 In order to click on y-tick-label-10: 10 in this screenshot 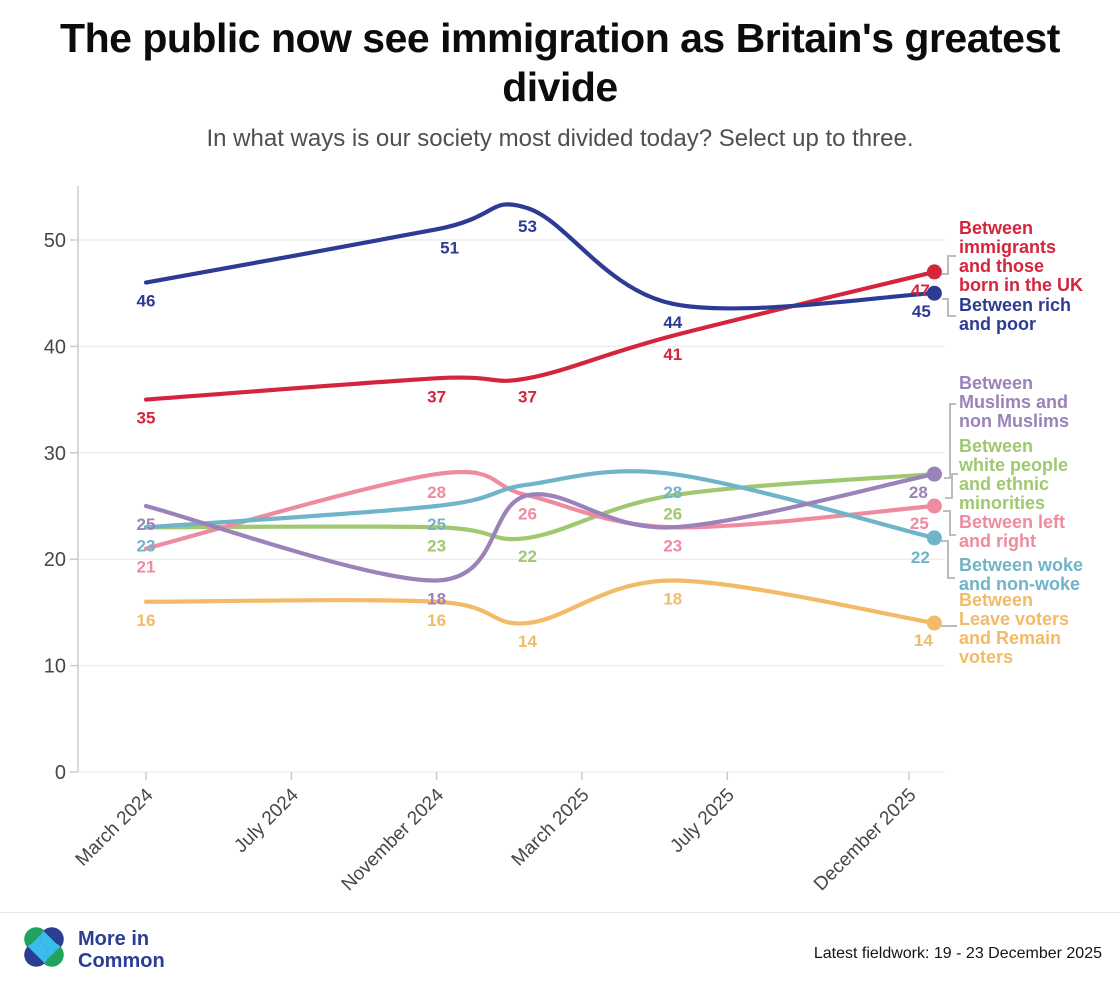, I will do `click(55, 667)`.